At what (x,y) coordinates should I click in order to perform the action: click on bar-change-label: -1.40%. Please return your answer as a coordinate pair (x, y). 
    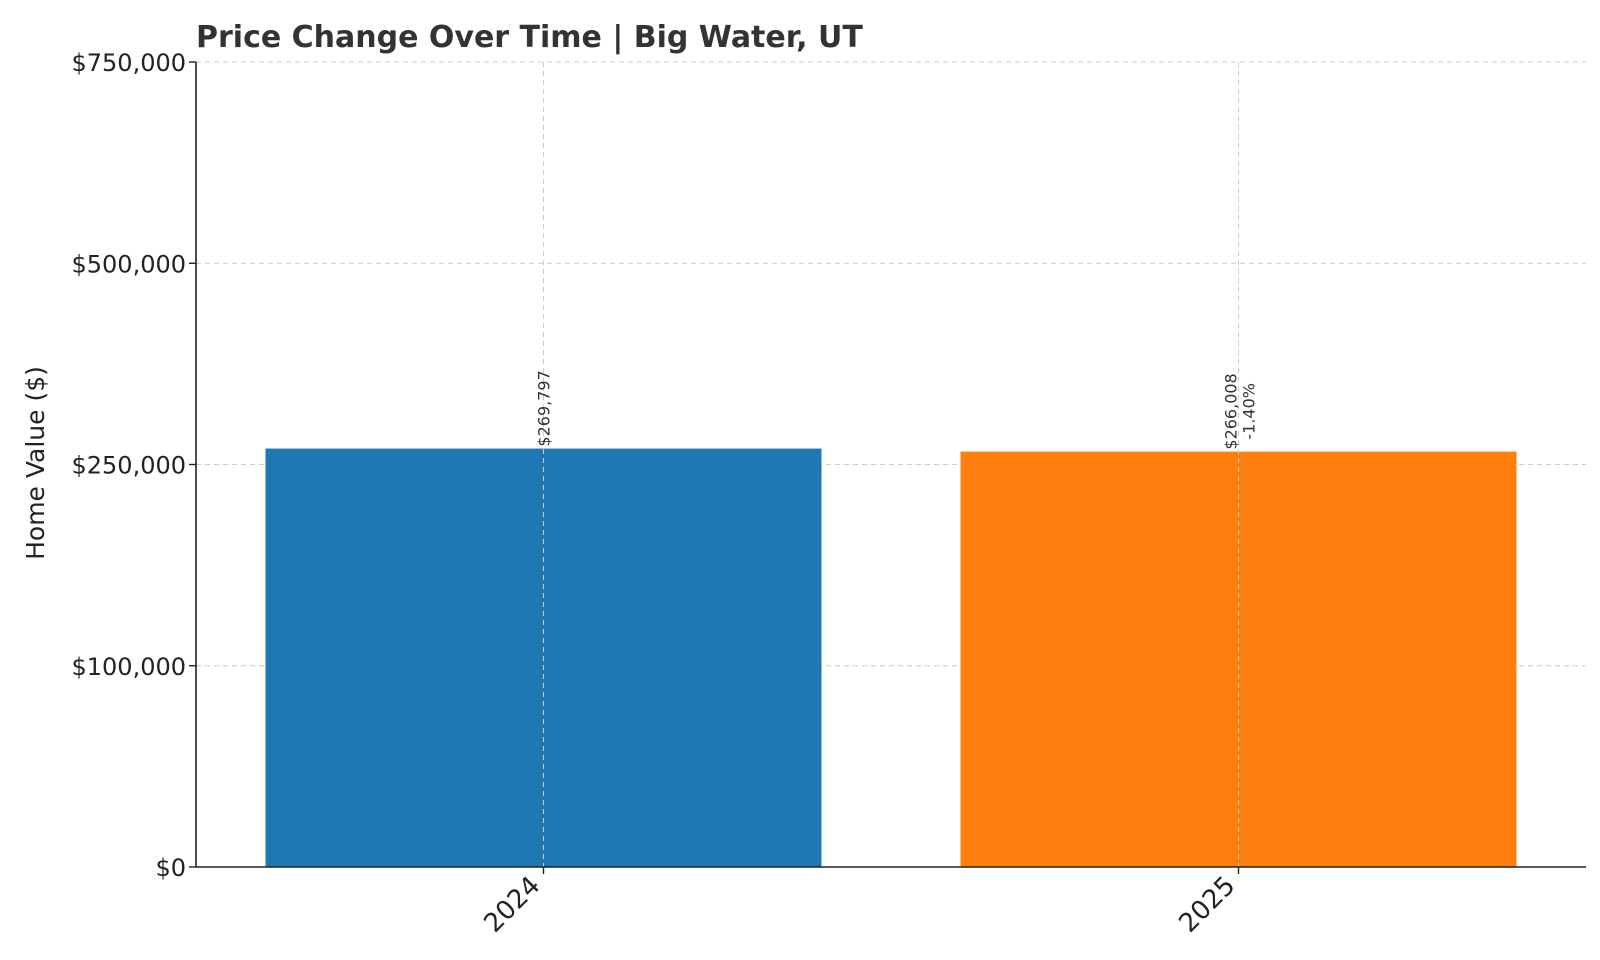
    Looking at the image, I should click on (1249, 411).